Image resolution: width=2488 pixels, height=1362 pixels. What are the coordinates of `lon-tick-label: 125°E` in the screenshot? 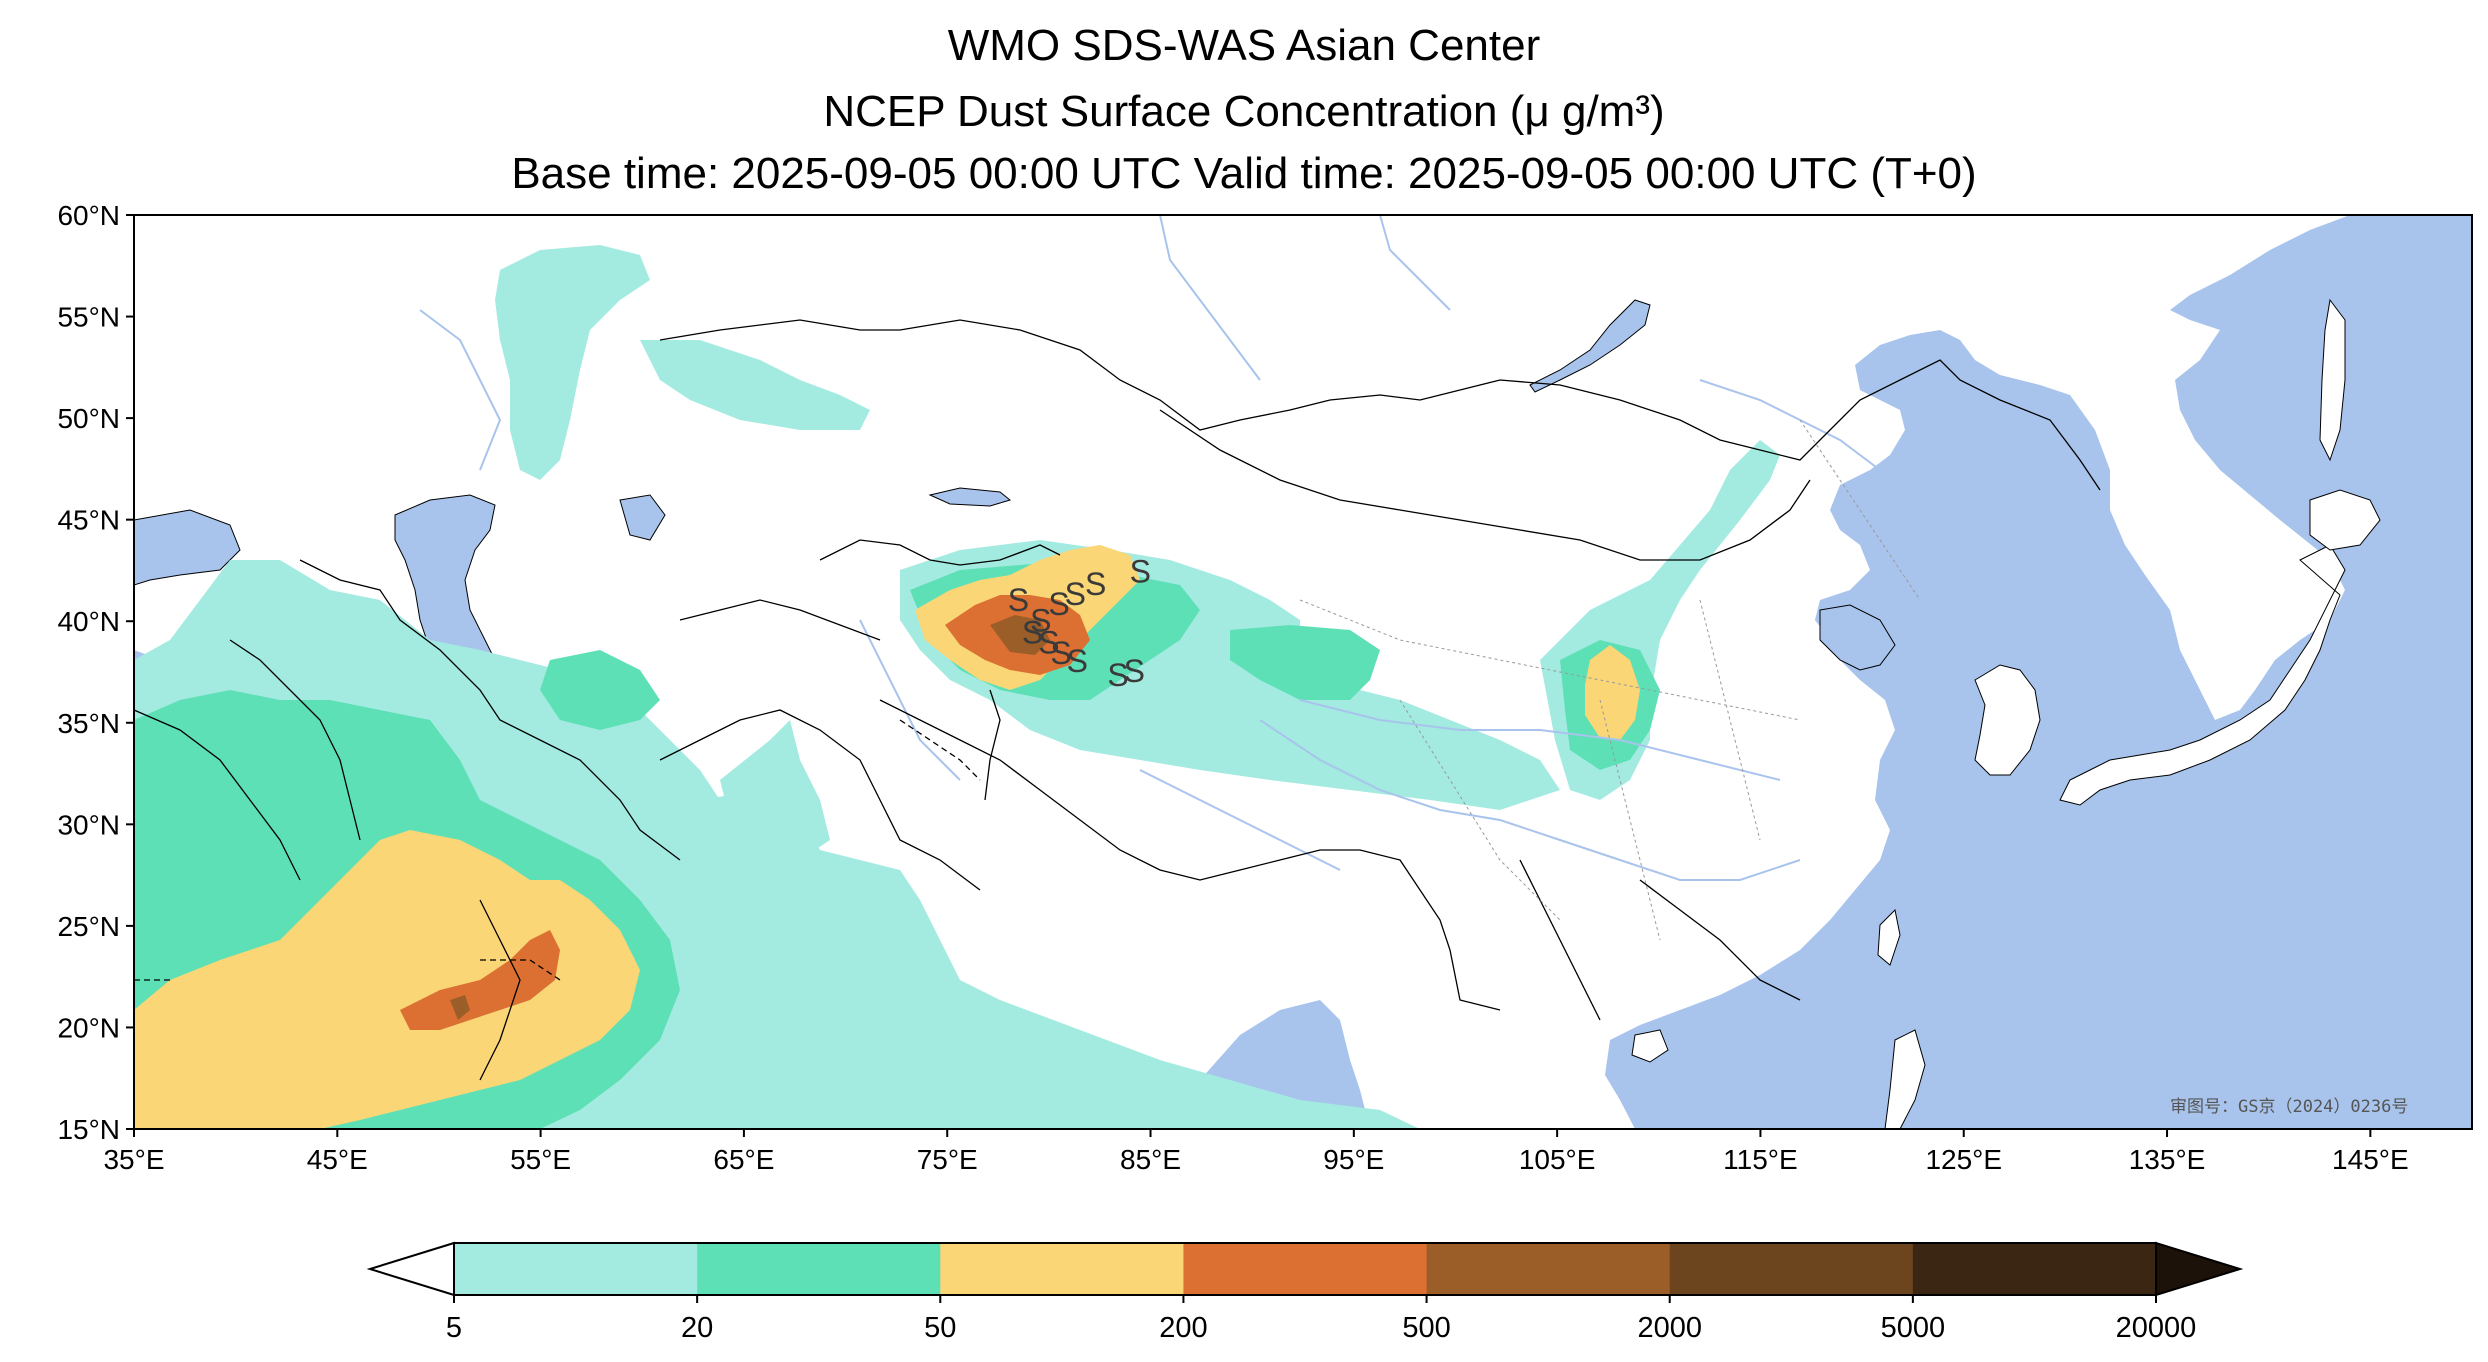 It's located at (1963, 1159).